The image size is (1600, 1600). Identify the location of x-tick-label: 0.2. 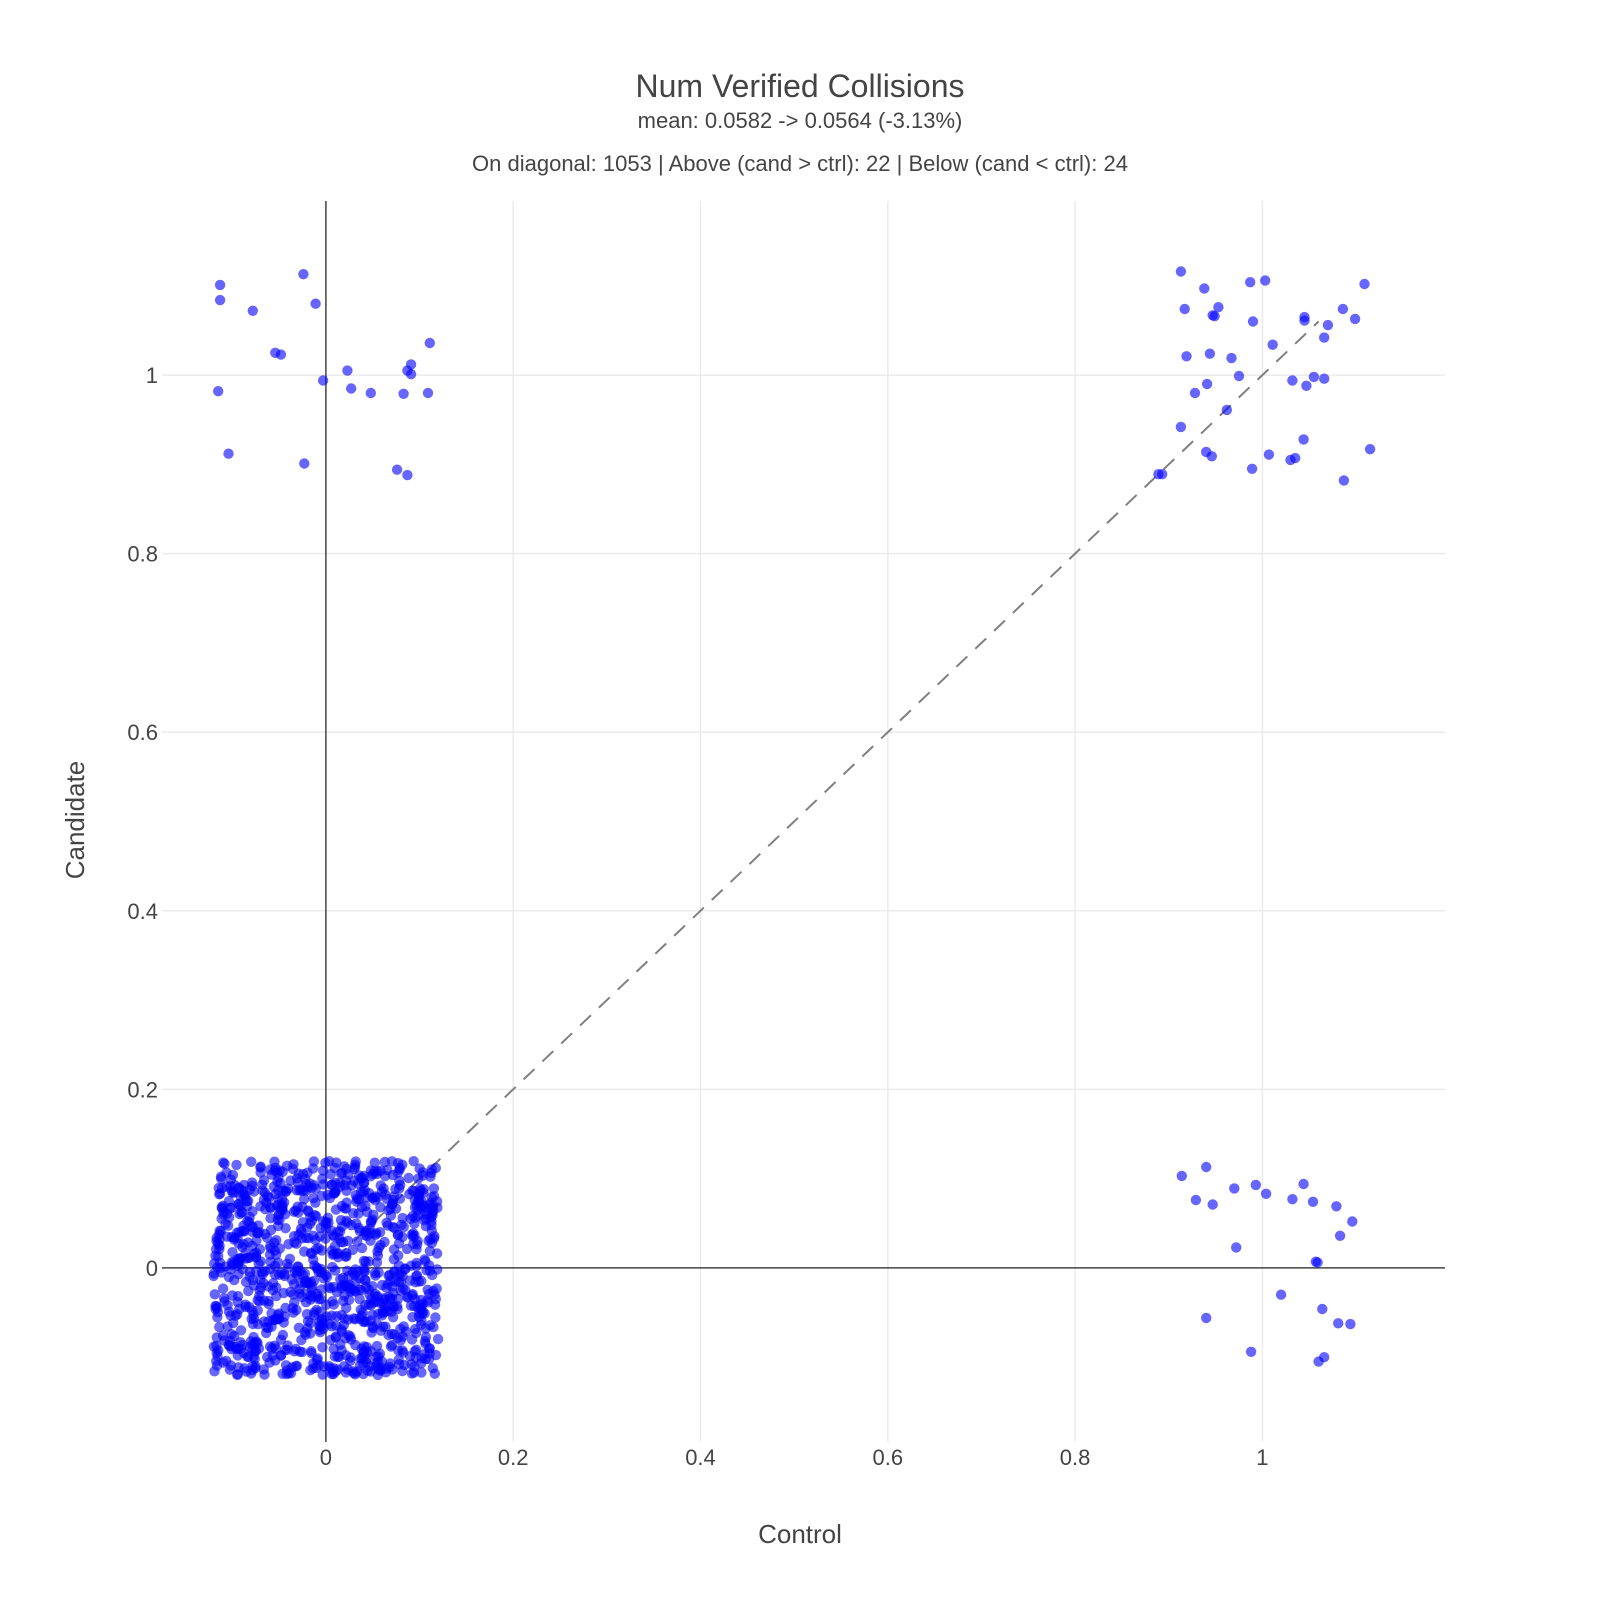
(513, 1457).